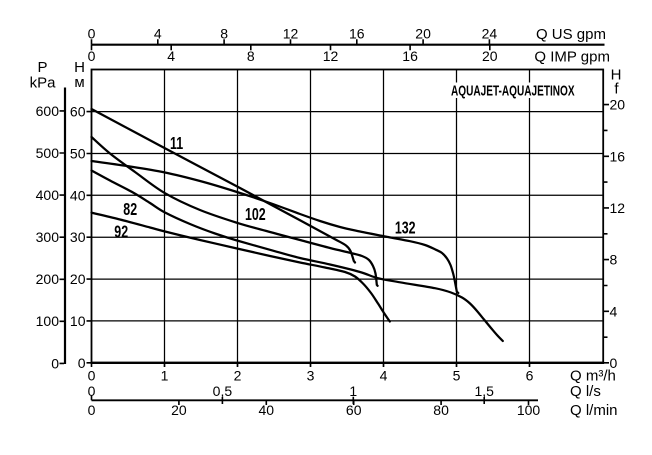 Image resolution: width=652 pixels, height=455 pixels. Describe the element at coordinates (616, 89) in the screenshot. I see `svg-text: f` at that location.